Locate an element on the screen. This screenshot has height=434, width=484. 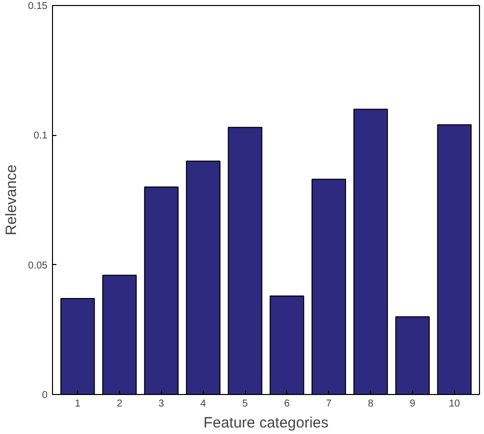
x-tick-label: 8 is located at coordinates (371, 404).